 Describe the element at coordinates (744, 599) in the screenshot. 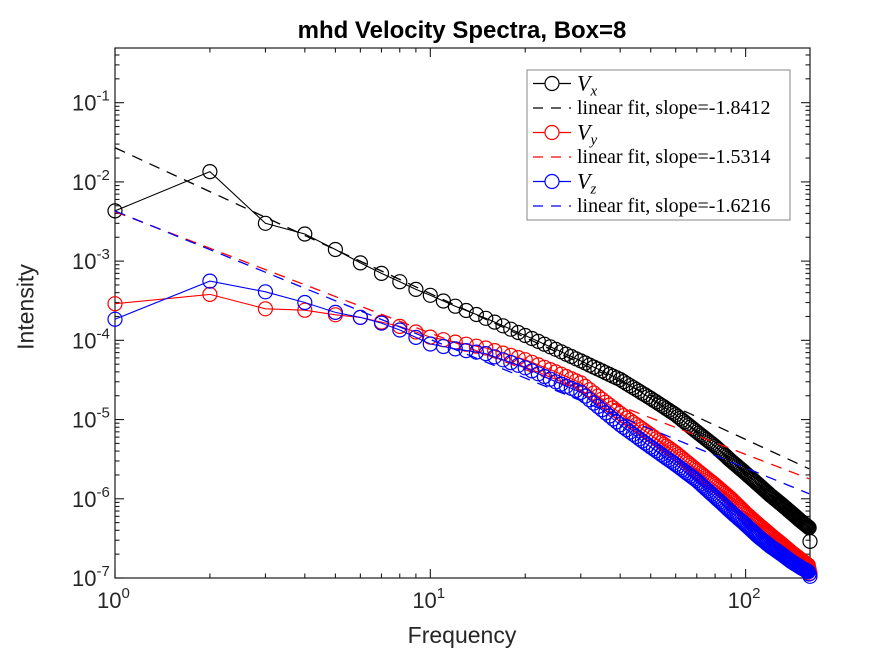

I see `x-tick-label: 10²` at that location.